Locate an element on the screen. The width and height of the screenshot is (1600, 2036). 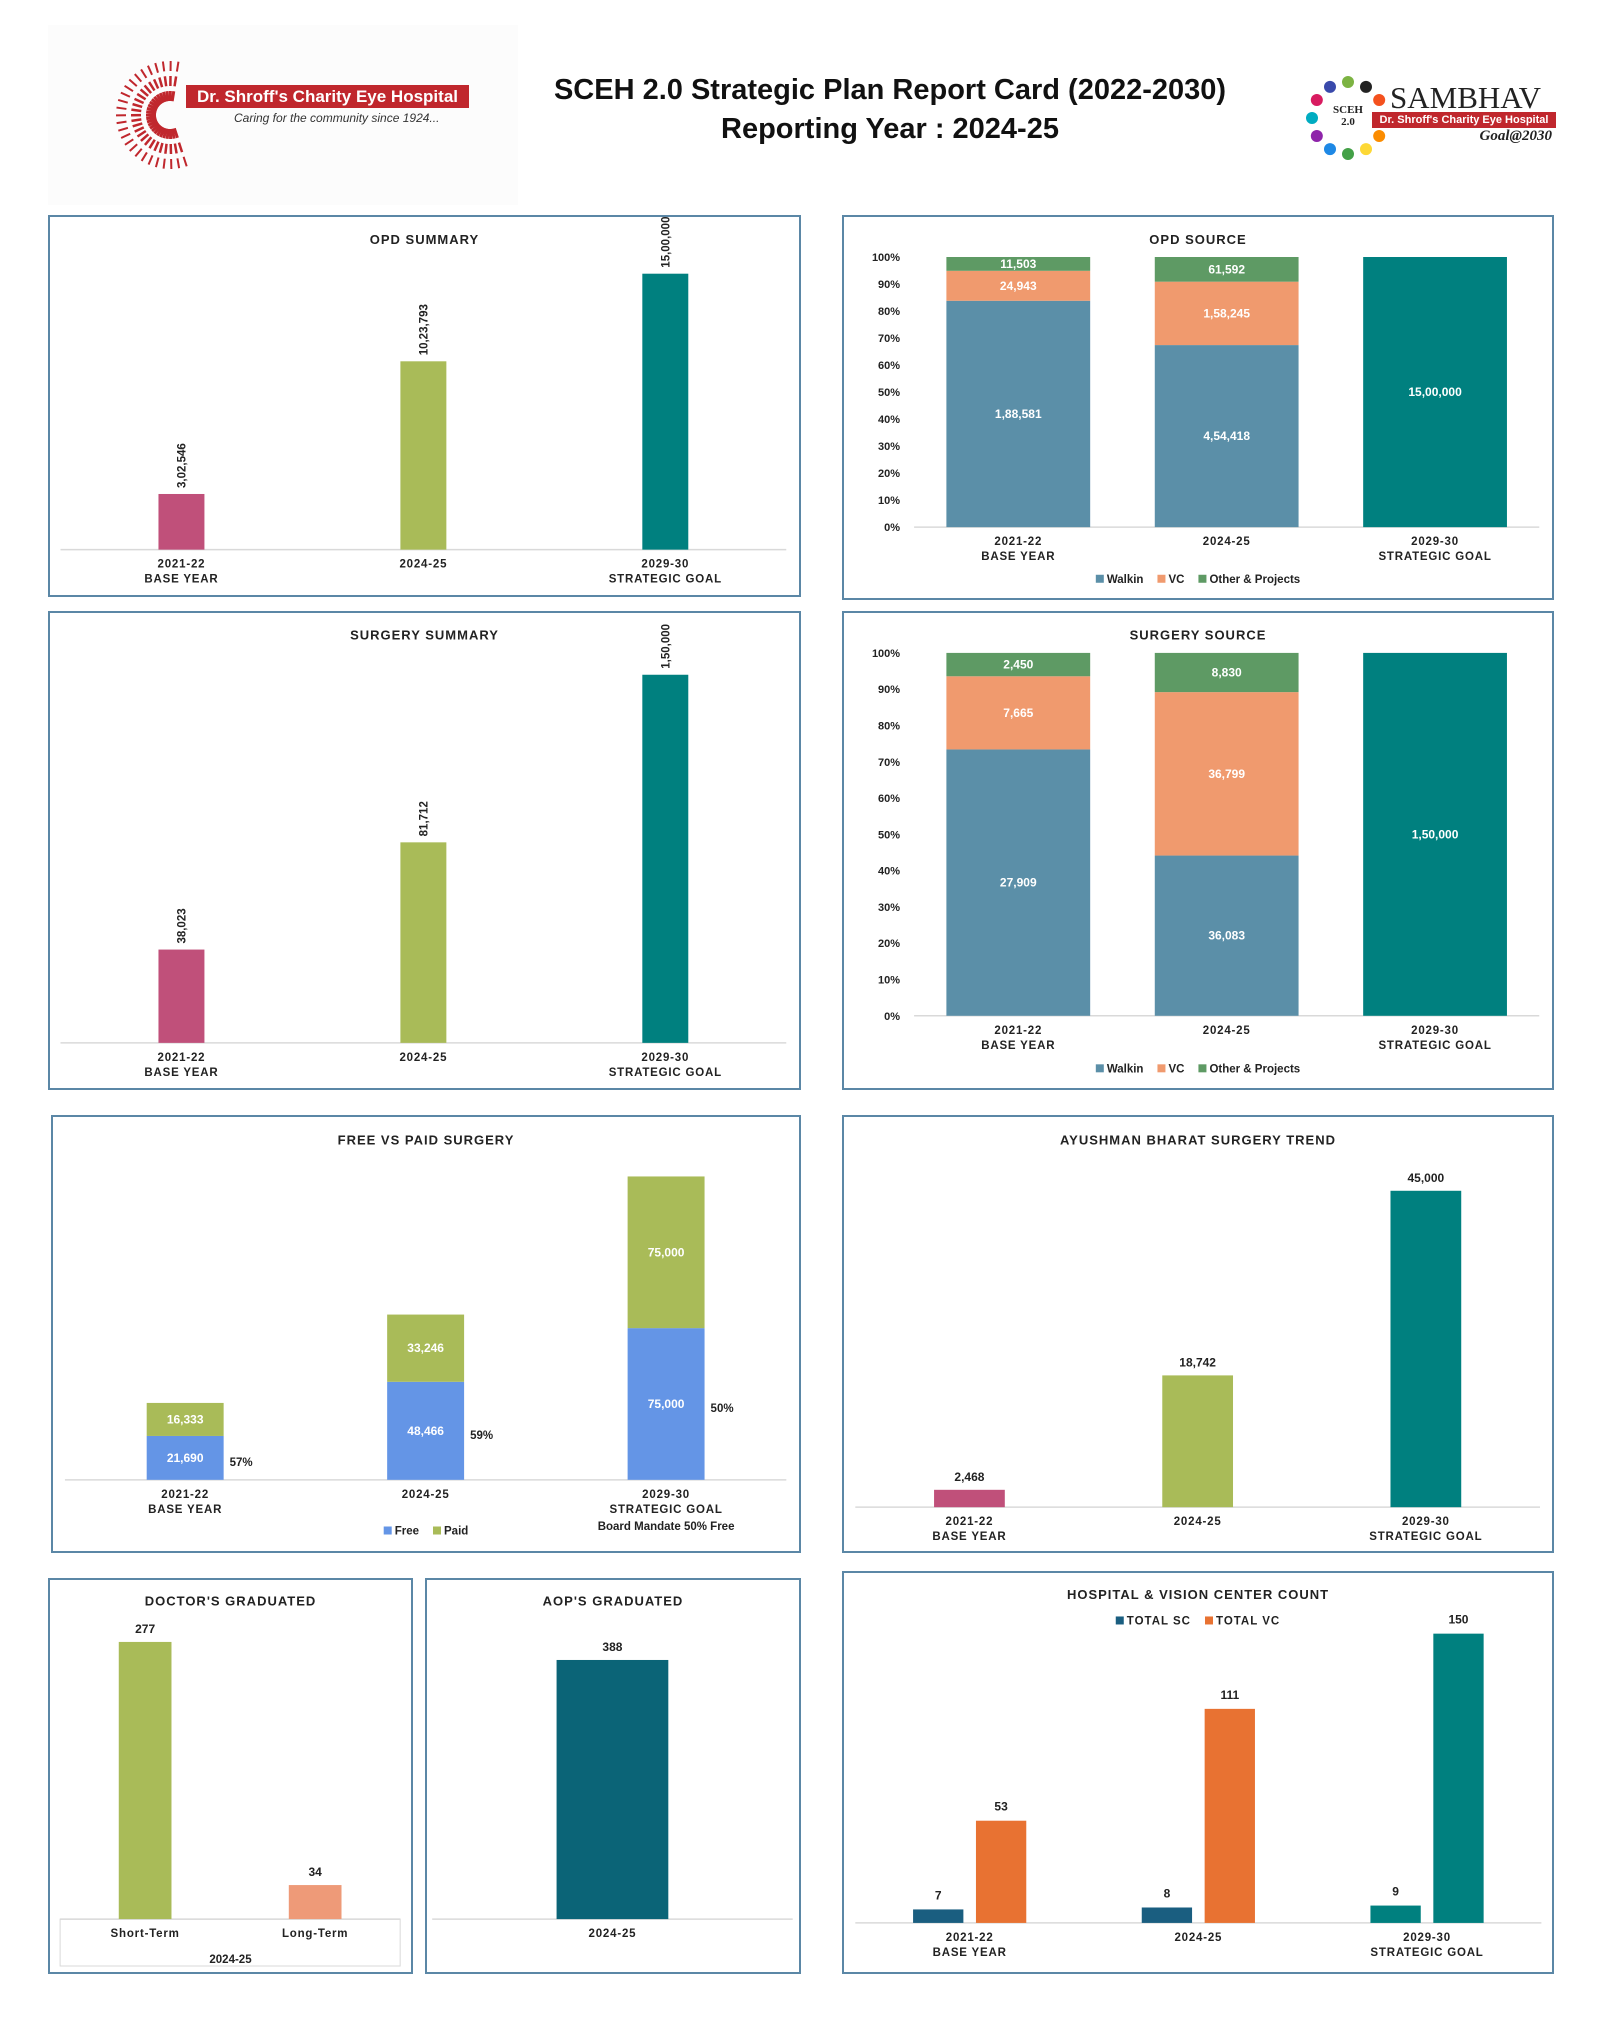
group-label: 2024-25 is located at coordinates (230, 1960).